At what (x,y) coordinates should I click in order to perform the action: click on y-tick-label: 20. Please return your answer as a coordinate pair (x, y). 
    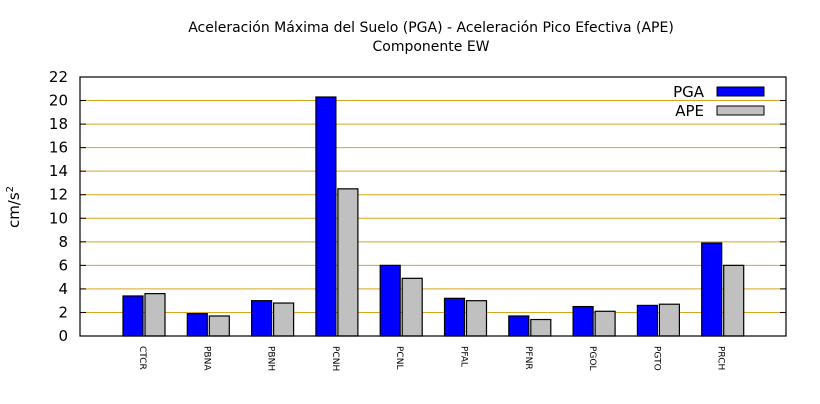
    Looking at the image, I should click on (58, 101).